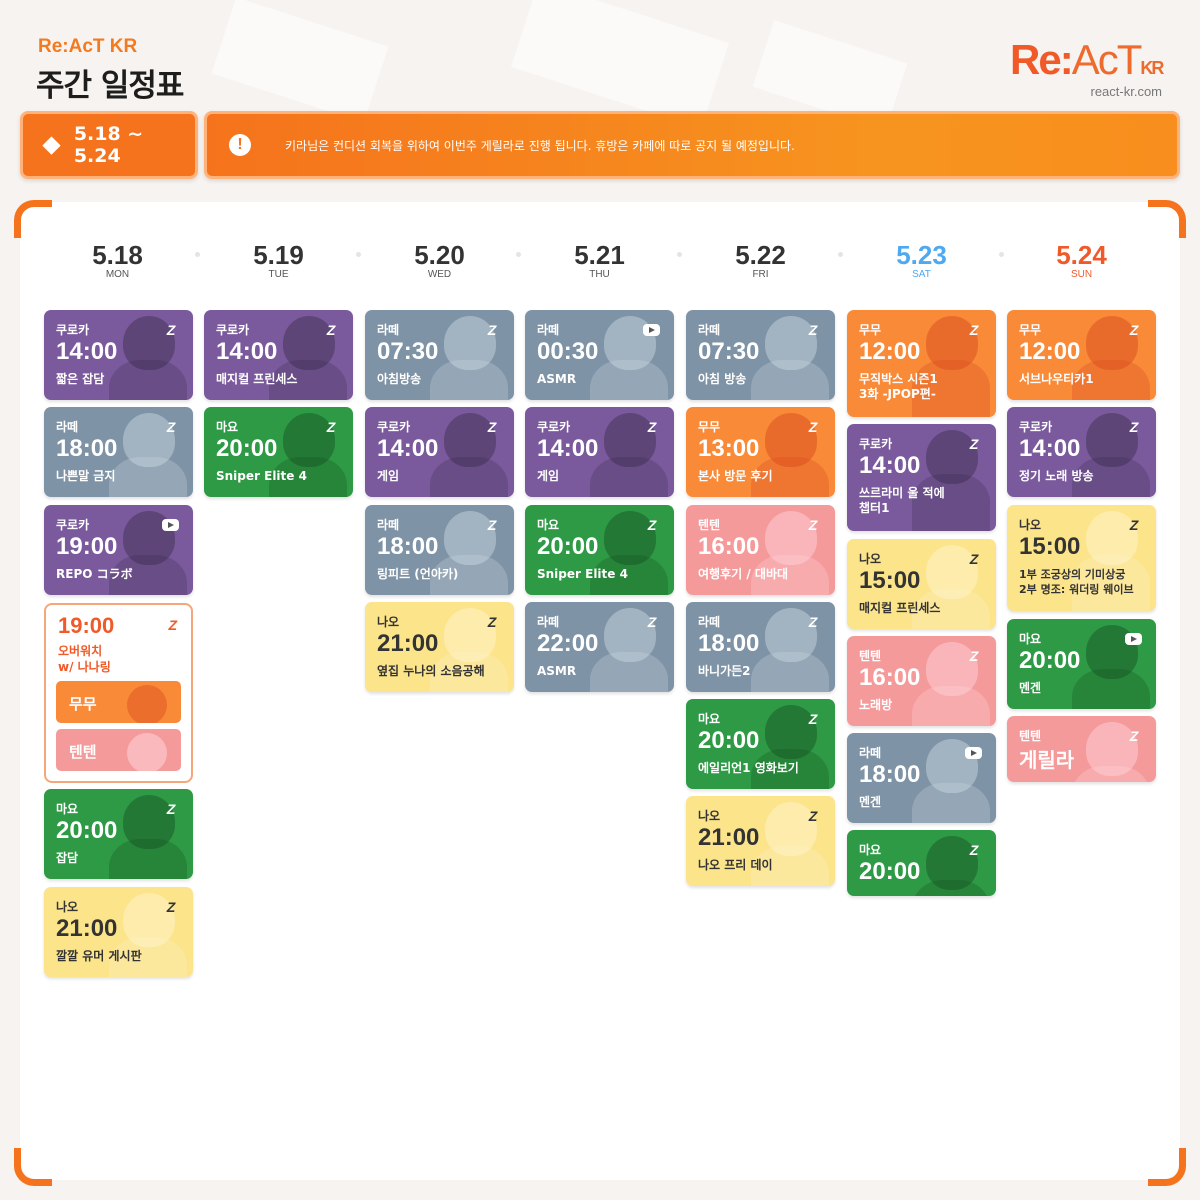 The height and width of the screenshot is (1200, 1200). I want to click on schedule-card: Z 마요 20:00 잡담, so click(118, 834).